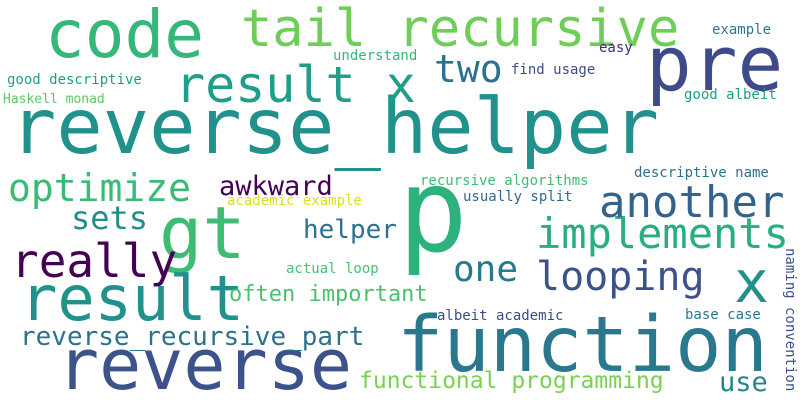  Describe the element at coordinates (350, 230) in the screenshot. I see `word-helper: helper` at that location.